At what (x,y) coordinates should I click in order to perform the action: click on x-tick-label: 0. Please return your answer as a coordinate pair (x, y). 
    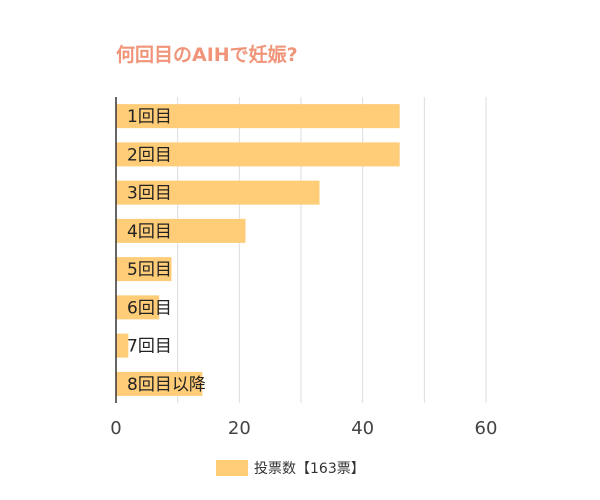
    Looking at the image, I should click on (115, 428).